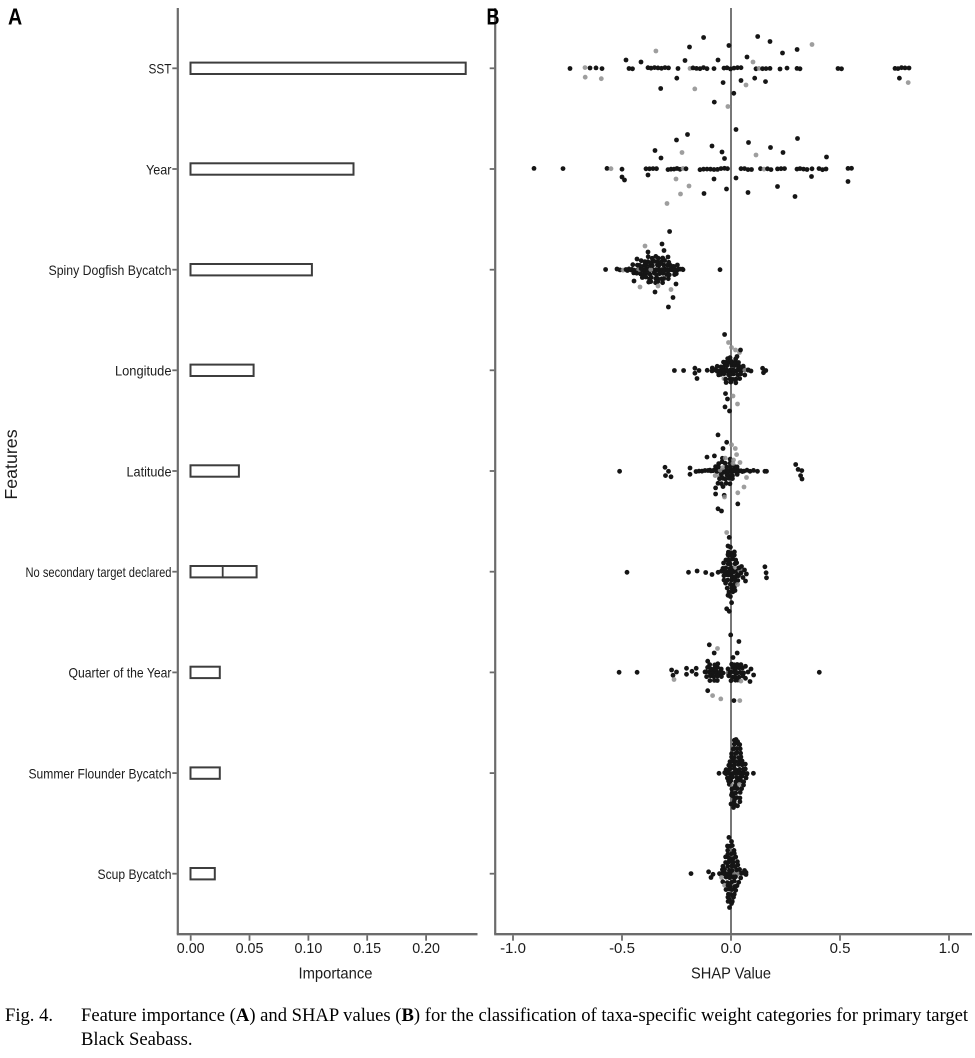 The width and height of the screenshot is (975, 1058). Describe the element at coordinates (143, 371) in the screenshot. I see `svg-text: Longitude` at that location.